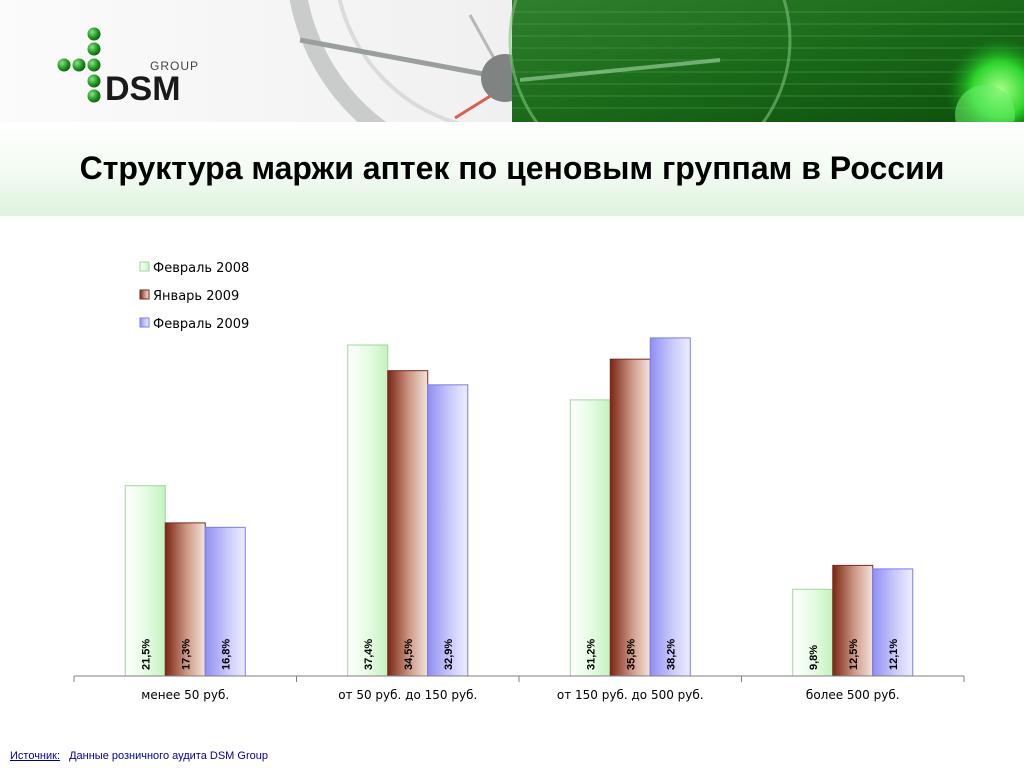 Image resolution: width=1024 pixels, height=768 pixels. Describe the element at coordinates (854, 654) in the screenshot. I see `data-label-s1-c3: 12,5%` at that location.